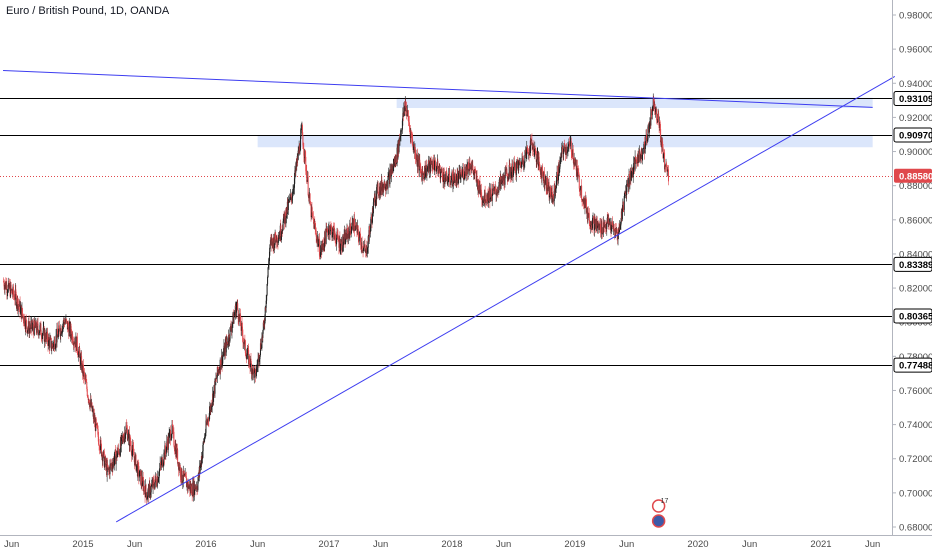 This screenshot has height=550, width=932. Describe the element at coordinates (438, 88) in the screenshot. I see `descending-trendline` at that location.